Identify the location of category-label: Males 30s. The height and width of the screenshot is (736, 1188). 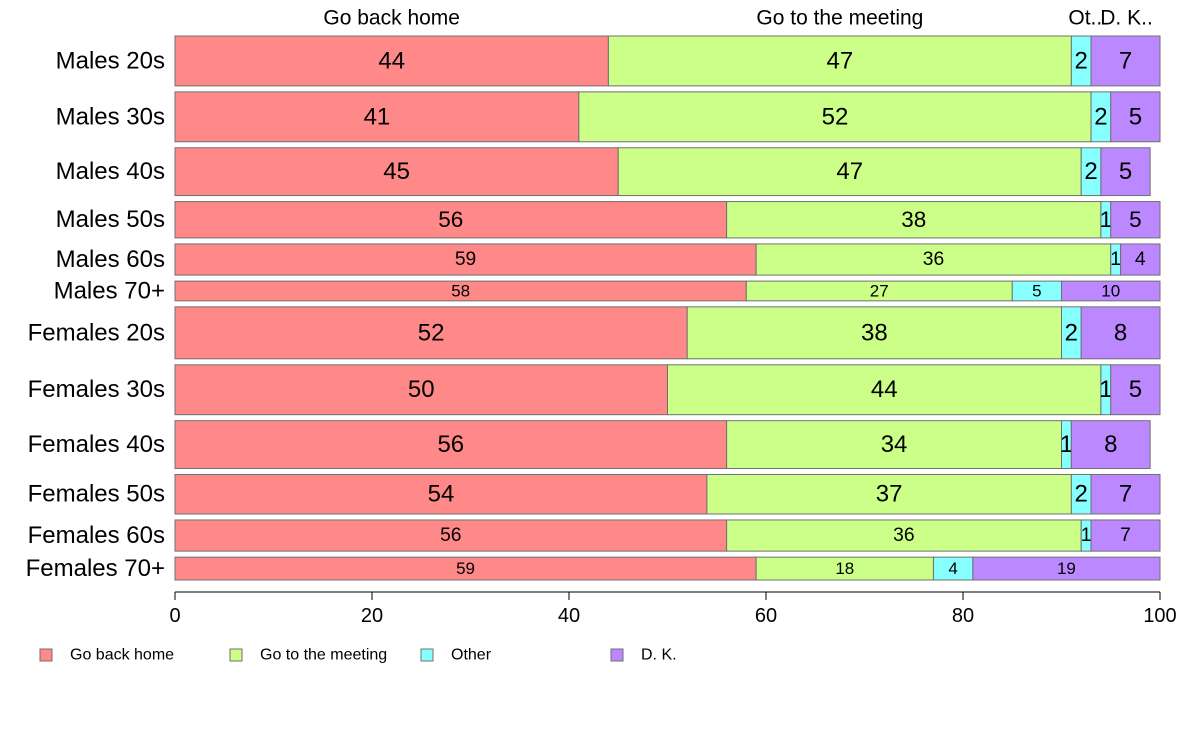
(110, 116).